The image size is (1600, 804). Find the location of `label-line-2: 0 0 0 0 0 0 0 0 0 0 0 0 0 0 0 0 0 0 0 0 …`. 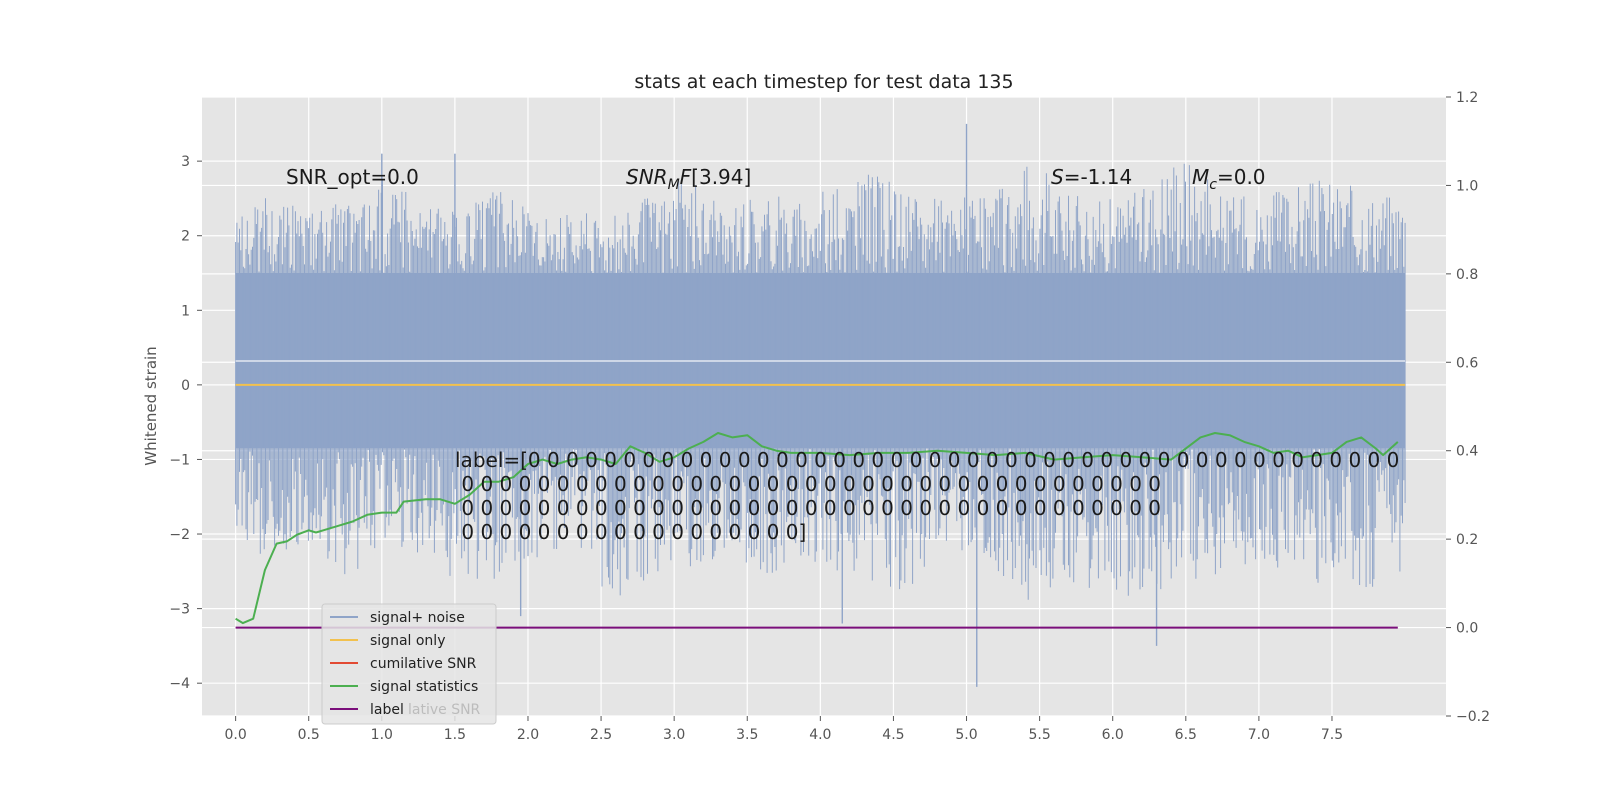

label-line-2: 0 0 0 0 0 0 0 0 0 0 0 0 0 0 0 0 0 0 0 0 … is located at coordinates (808, 484).